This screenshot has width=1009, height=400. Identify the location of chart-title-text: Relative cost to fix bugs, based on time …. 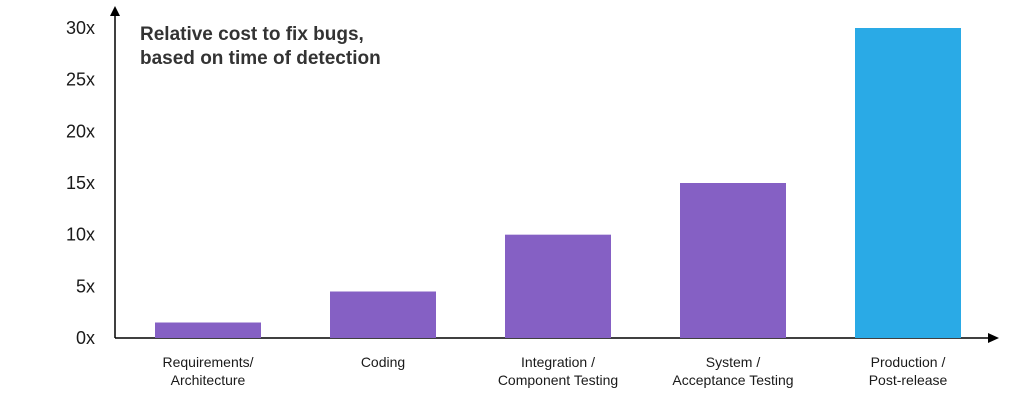
(260, 46).